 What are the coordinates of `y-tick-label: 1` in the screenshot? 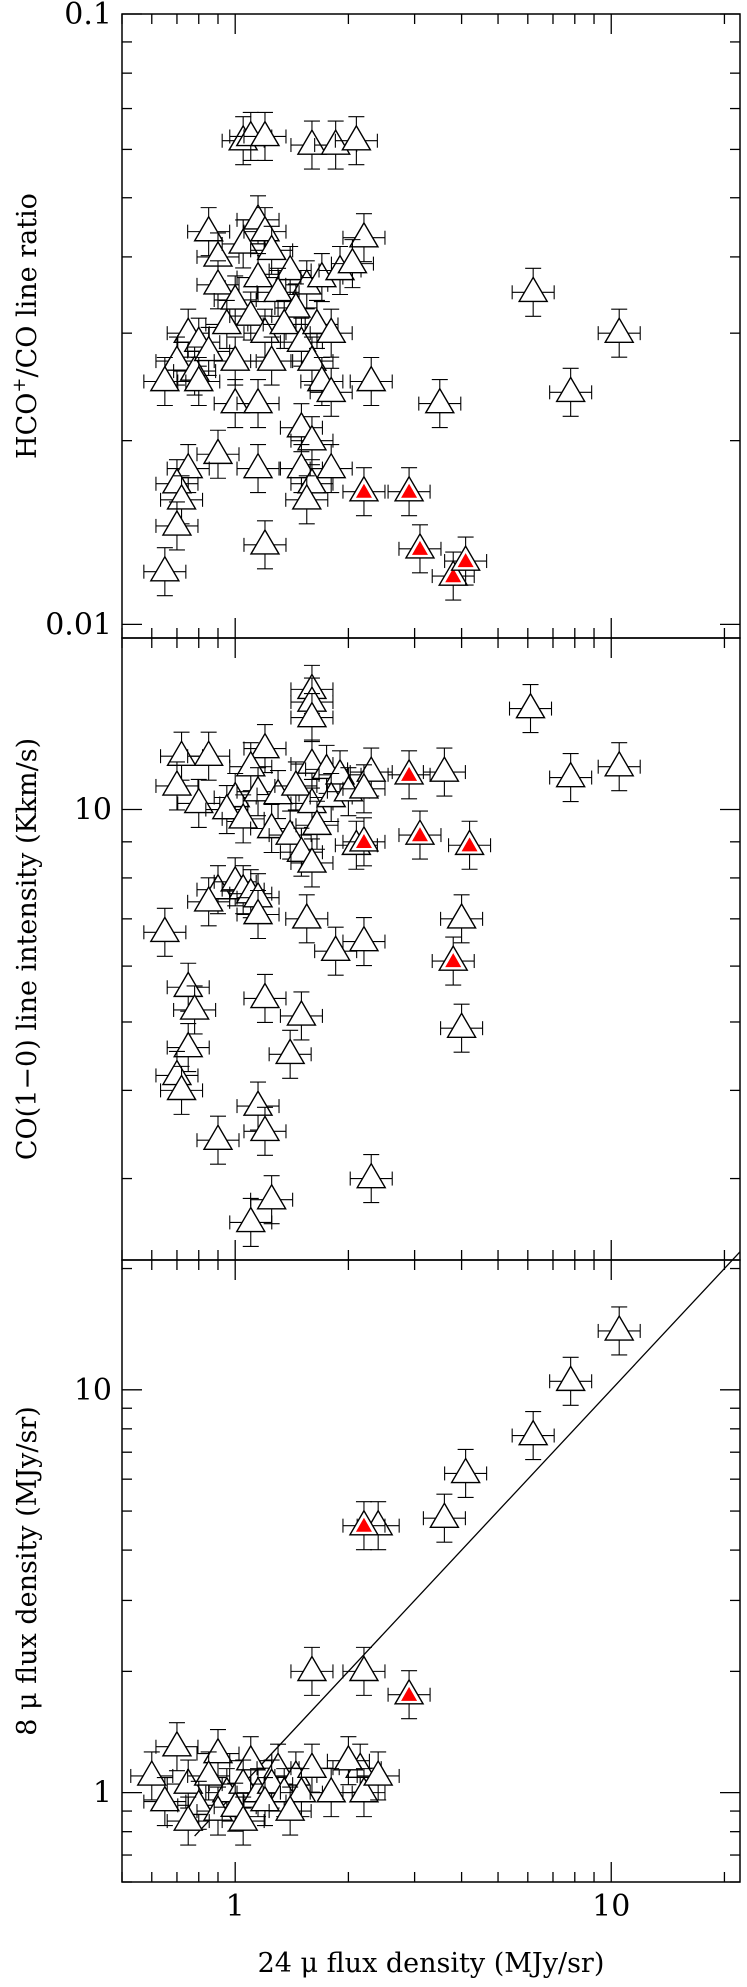 It's located at (102, 1793).